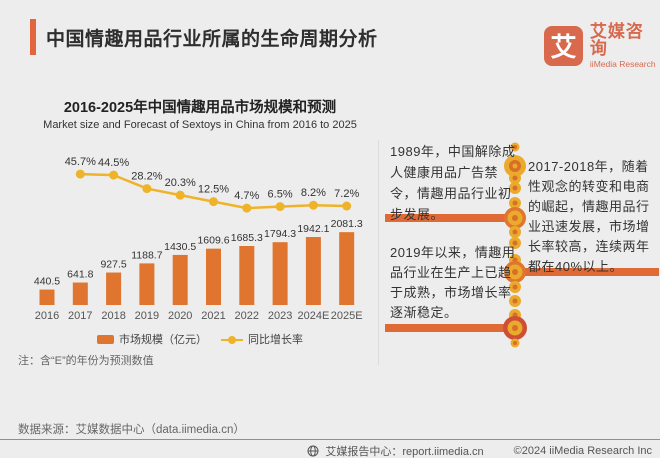 Image resolution: width=660 pixels, height=458 pixels. I want to click on x-axis-label: 2020, so click(180, 316).